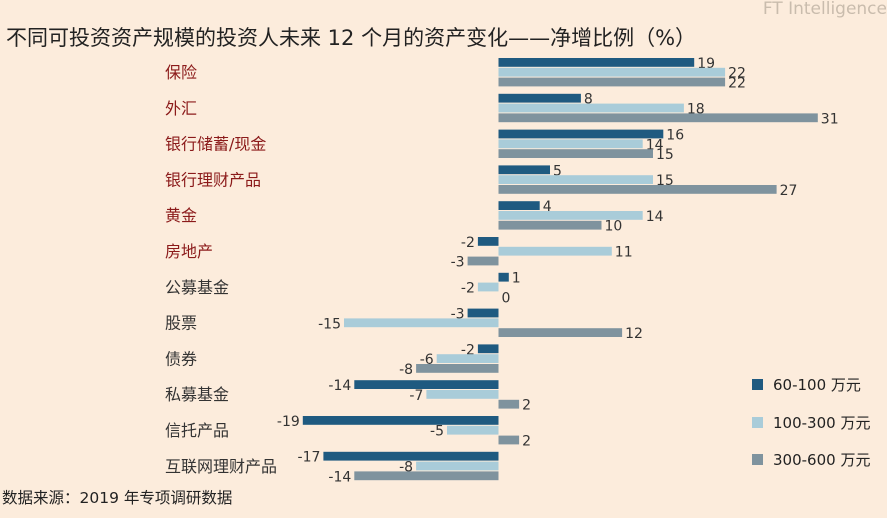 The width and height of the screenshot is (887, 518). I want to click on data-label: -5, so click(437, 432).